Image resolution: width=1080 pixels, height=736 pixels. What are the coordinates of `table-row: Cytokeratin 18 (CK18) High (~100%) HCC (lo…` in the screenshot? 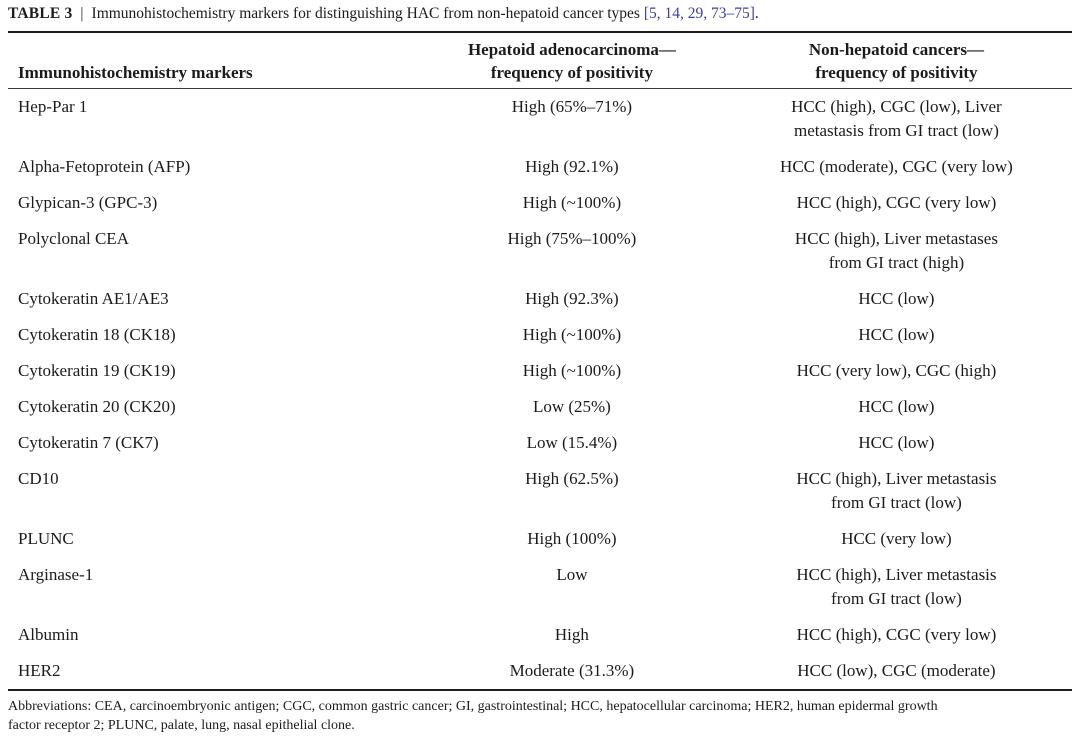 It's located at (540, 335).